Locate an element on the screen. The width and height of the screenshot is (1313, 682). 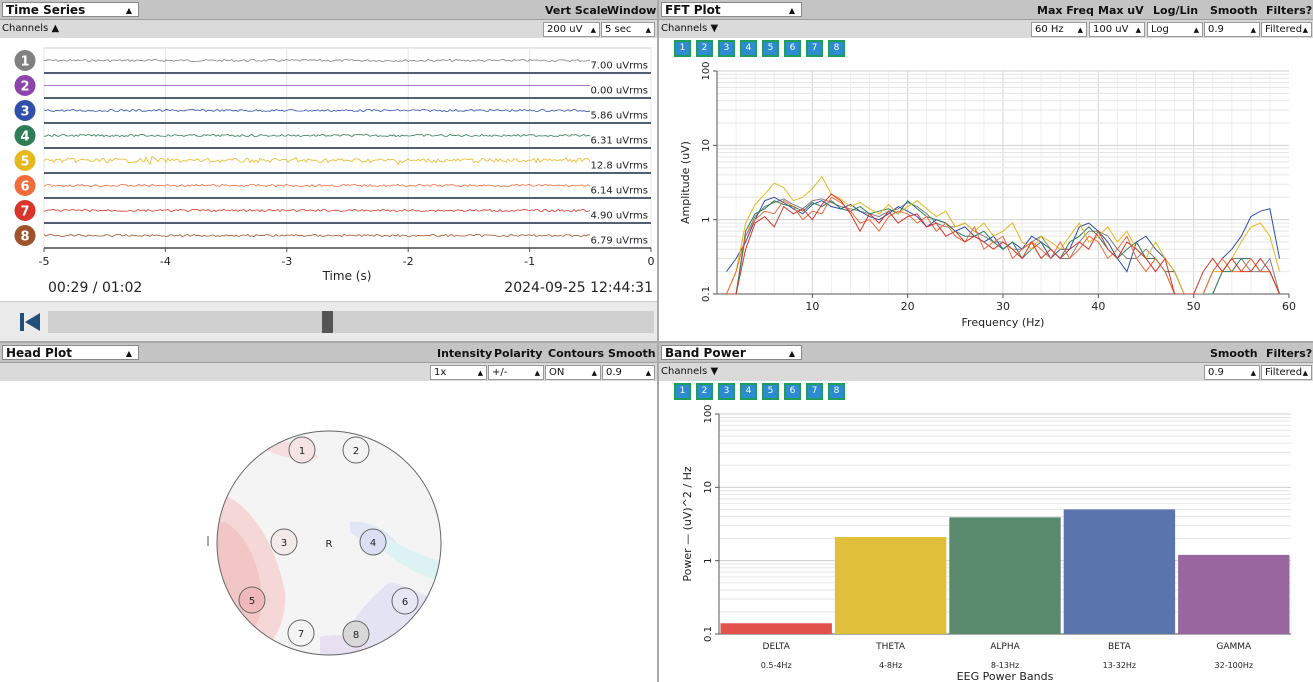
channel-number: 8 is located at coordinates (24, 237).